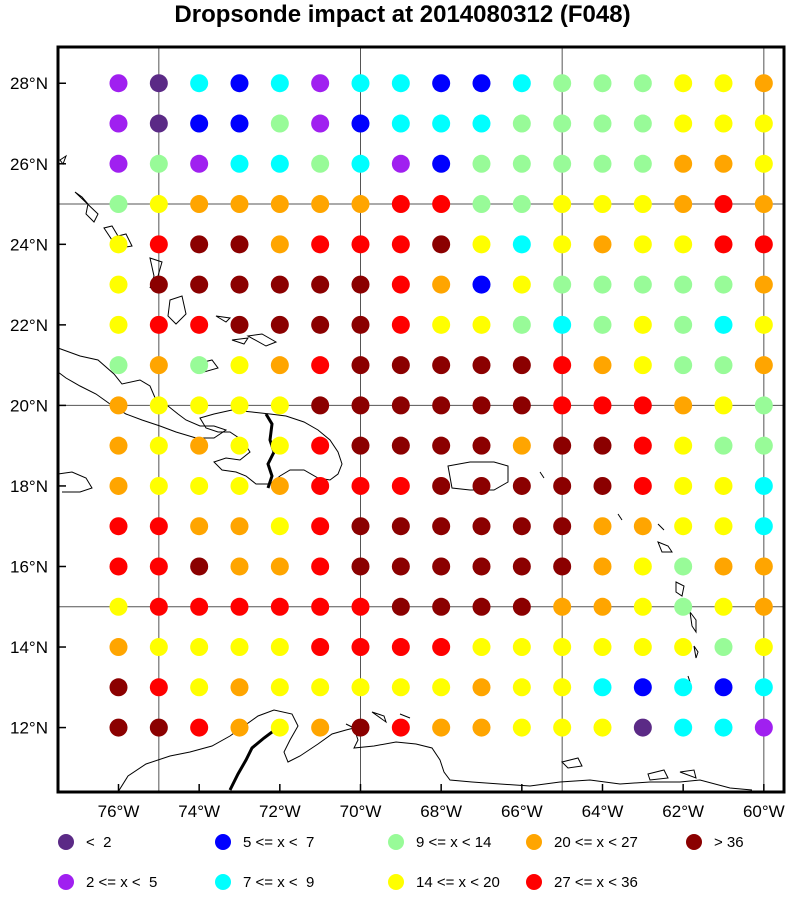 This screenshot has height=900, width=805. Describe the element at coordinates (444, 882) in the screenshot. I see `legend-item: 14 <= x < 20` at that location.